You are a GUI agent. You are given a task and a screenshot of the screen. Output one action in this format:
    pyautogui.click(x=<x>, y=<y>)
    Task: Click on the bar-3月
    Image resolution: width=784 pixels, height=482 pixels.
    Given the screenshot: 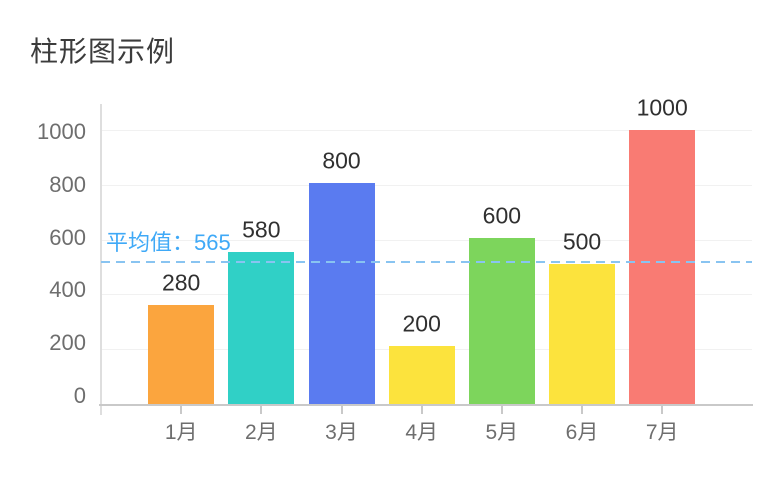 What is the action you would take?
    pyautogui.click(x=341, y=293)
    